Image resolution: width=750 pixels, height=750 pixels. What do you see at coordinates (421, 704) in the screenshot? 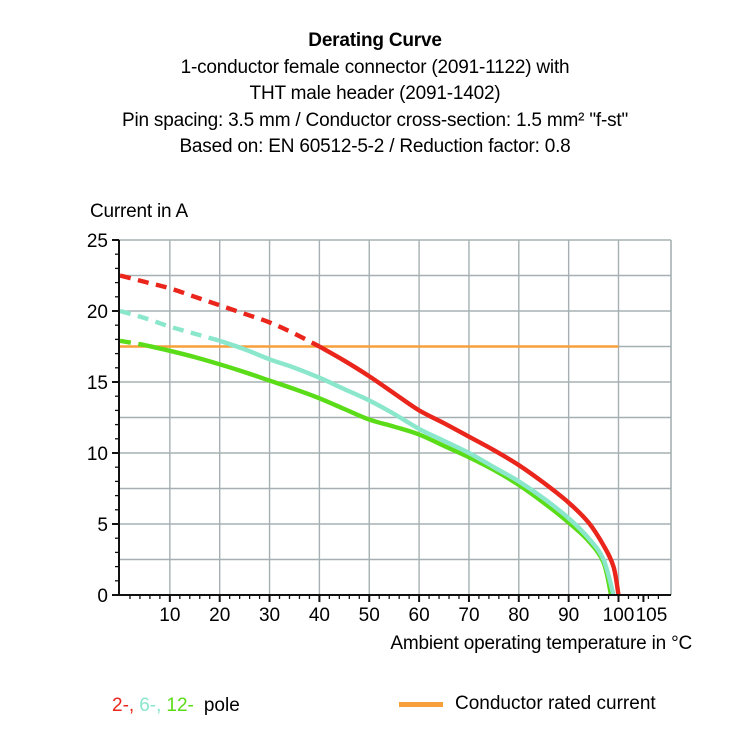
I see `conductor-rated-current-swatch` at bounding box center [421, 704].